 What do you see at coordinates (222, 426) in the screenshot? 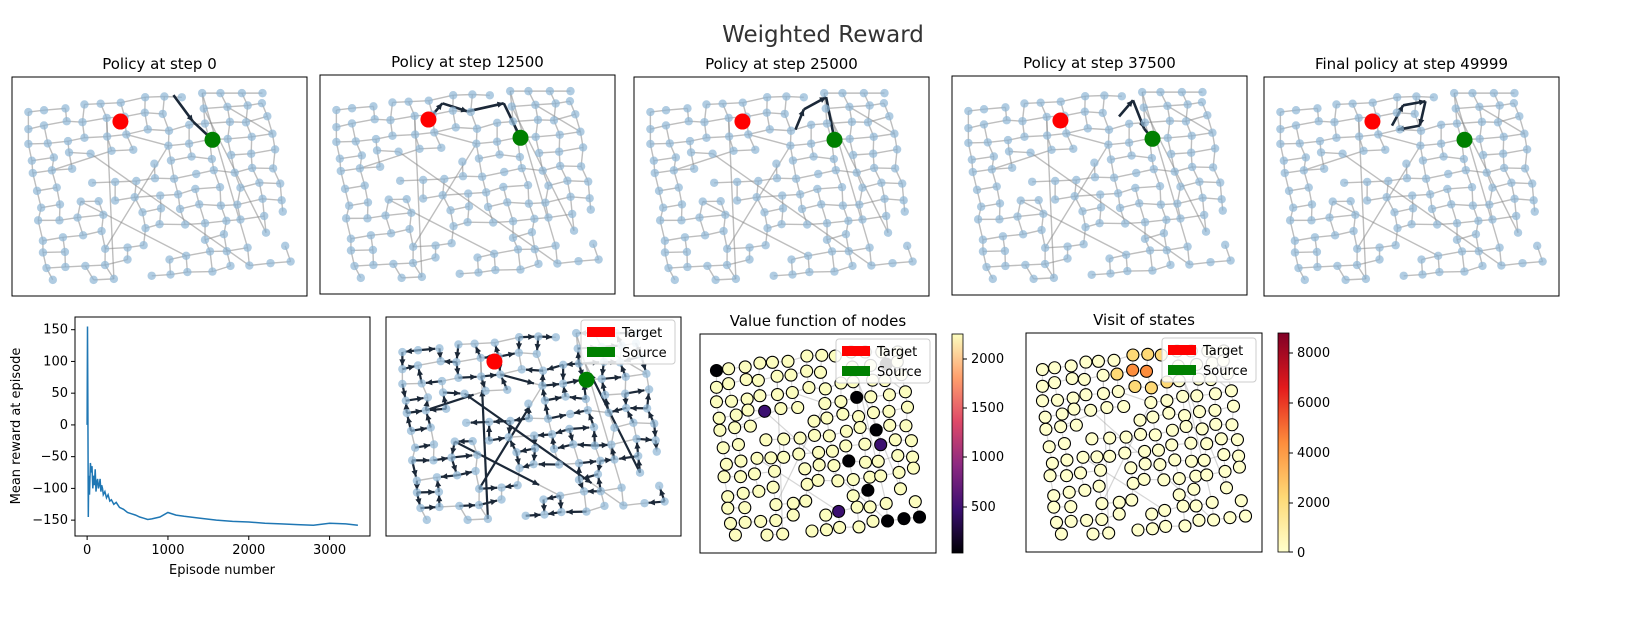
I see `reward-series-line` at bounding box center [222, 426].